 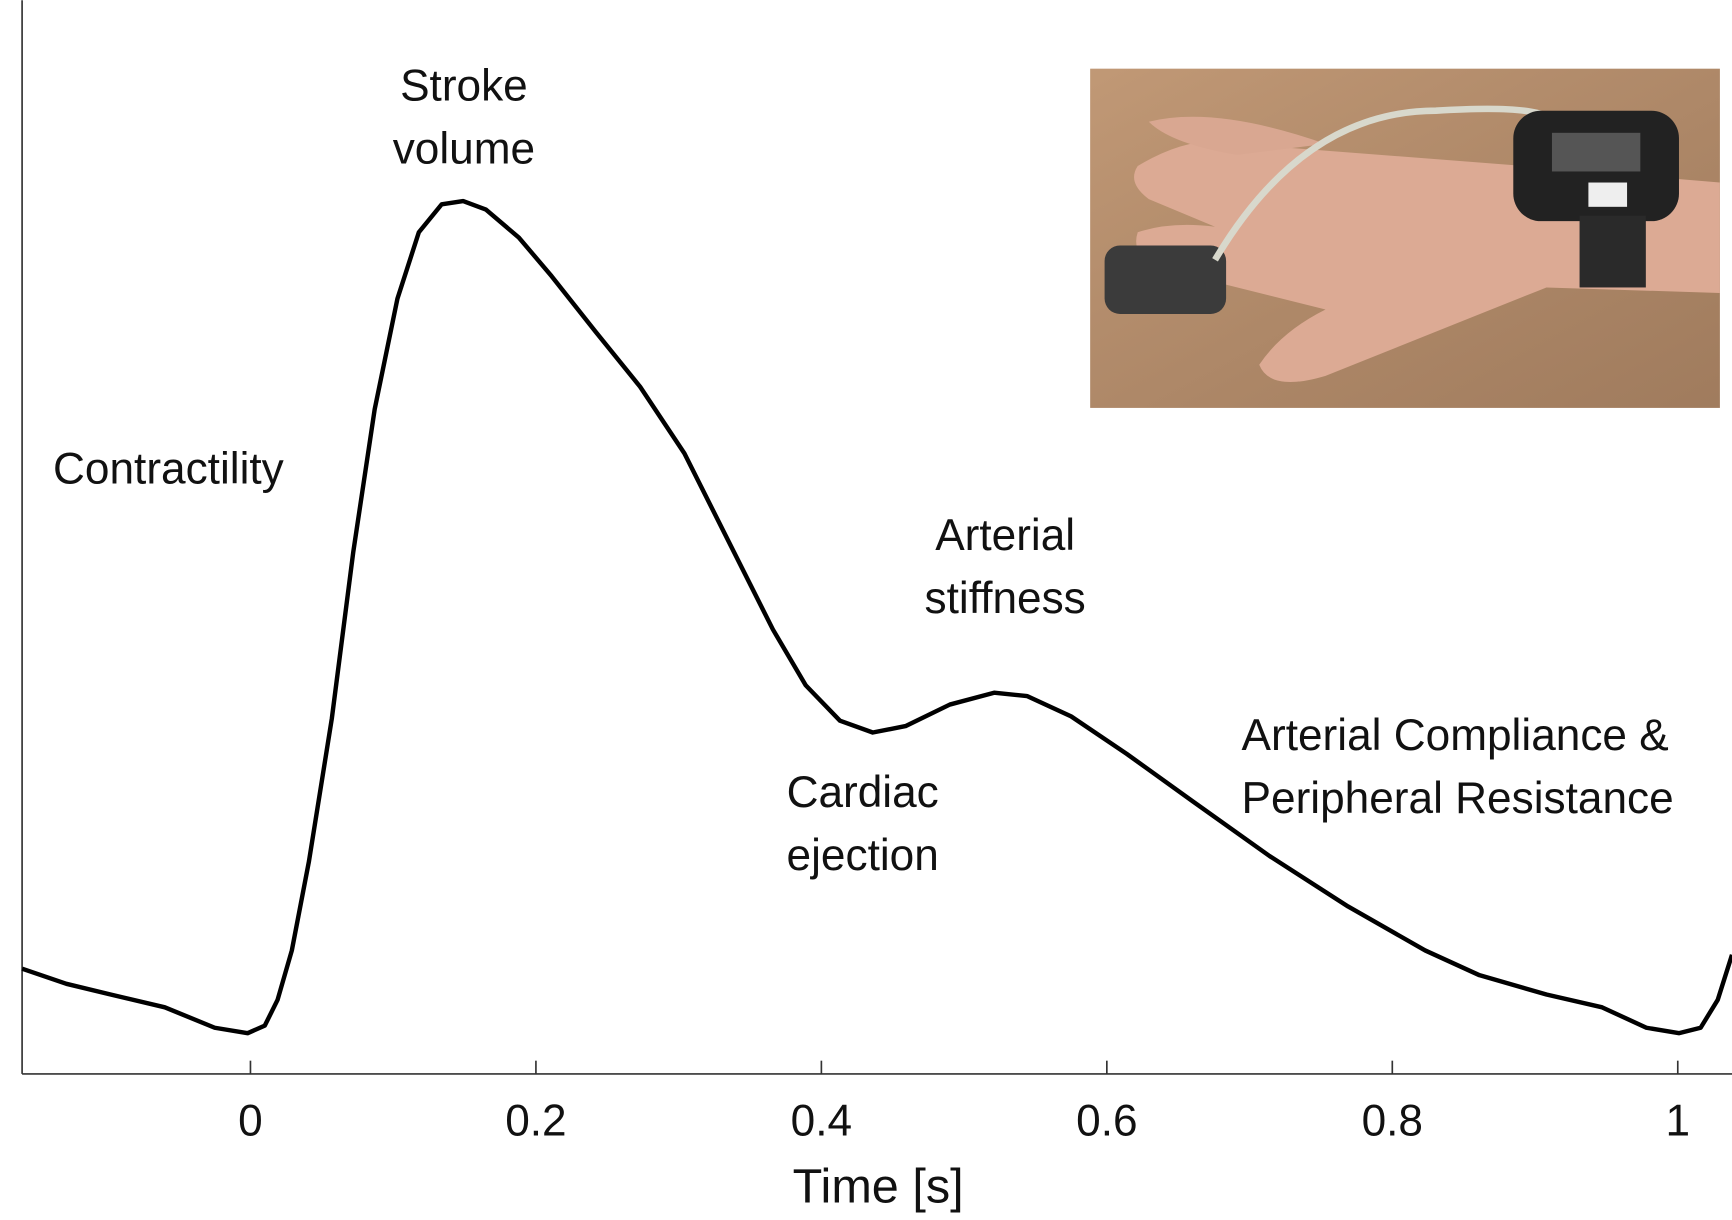 I want to click on annotation: ejection, so click(x=863, y=855).